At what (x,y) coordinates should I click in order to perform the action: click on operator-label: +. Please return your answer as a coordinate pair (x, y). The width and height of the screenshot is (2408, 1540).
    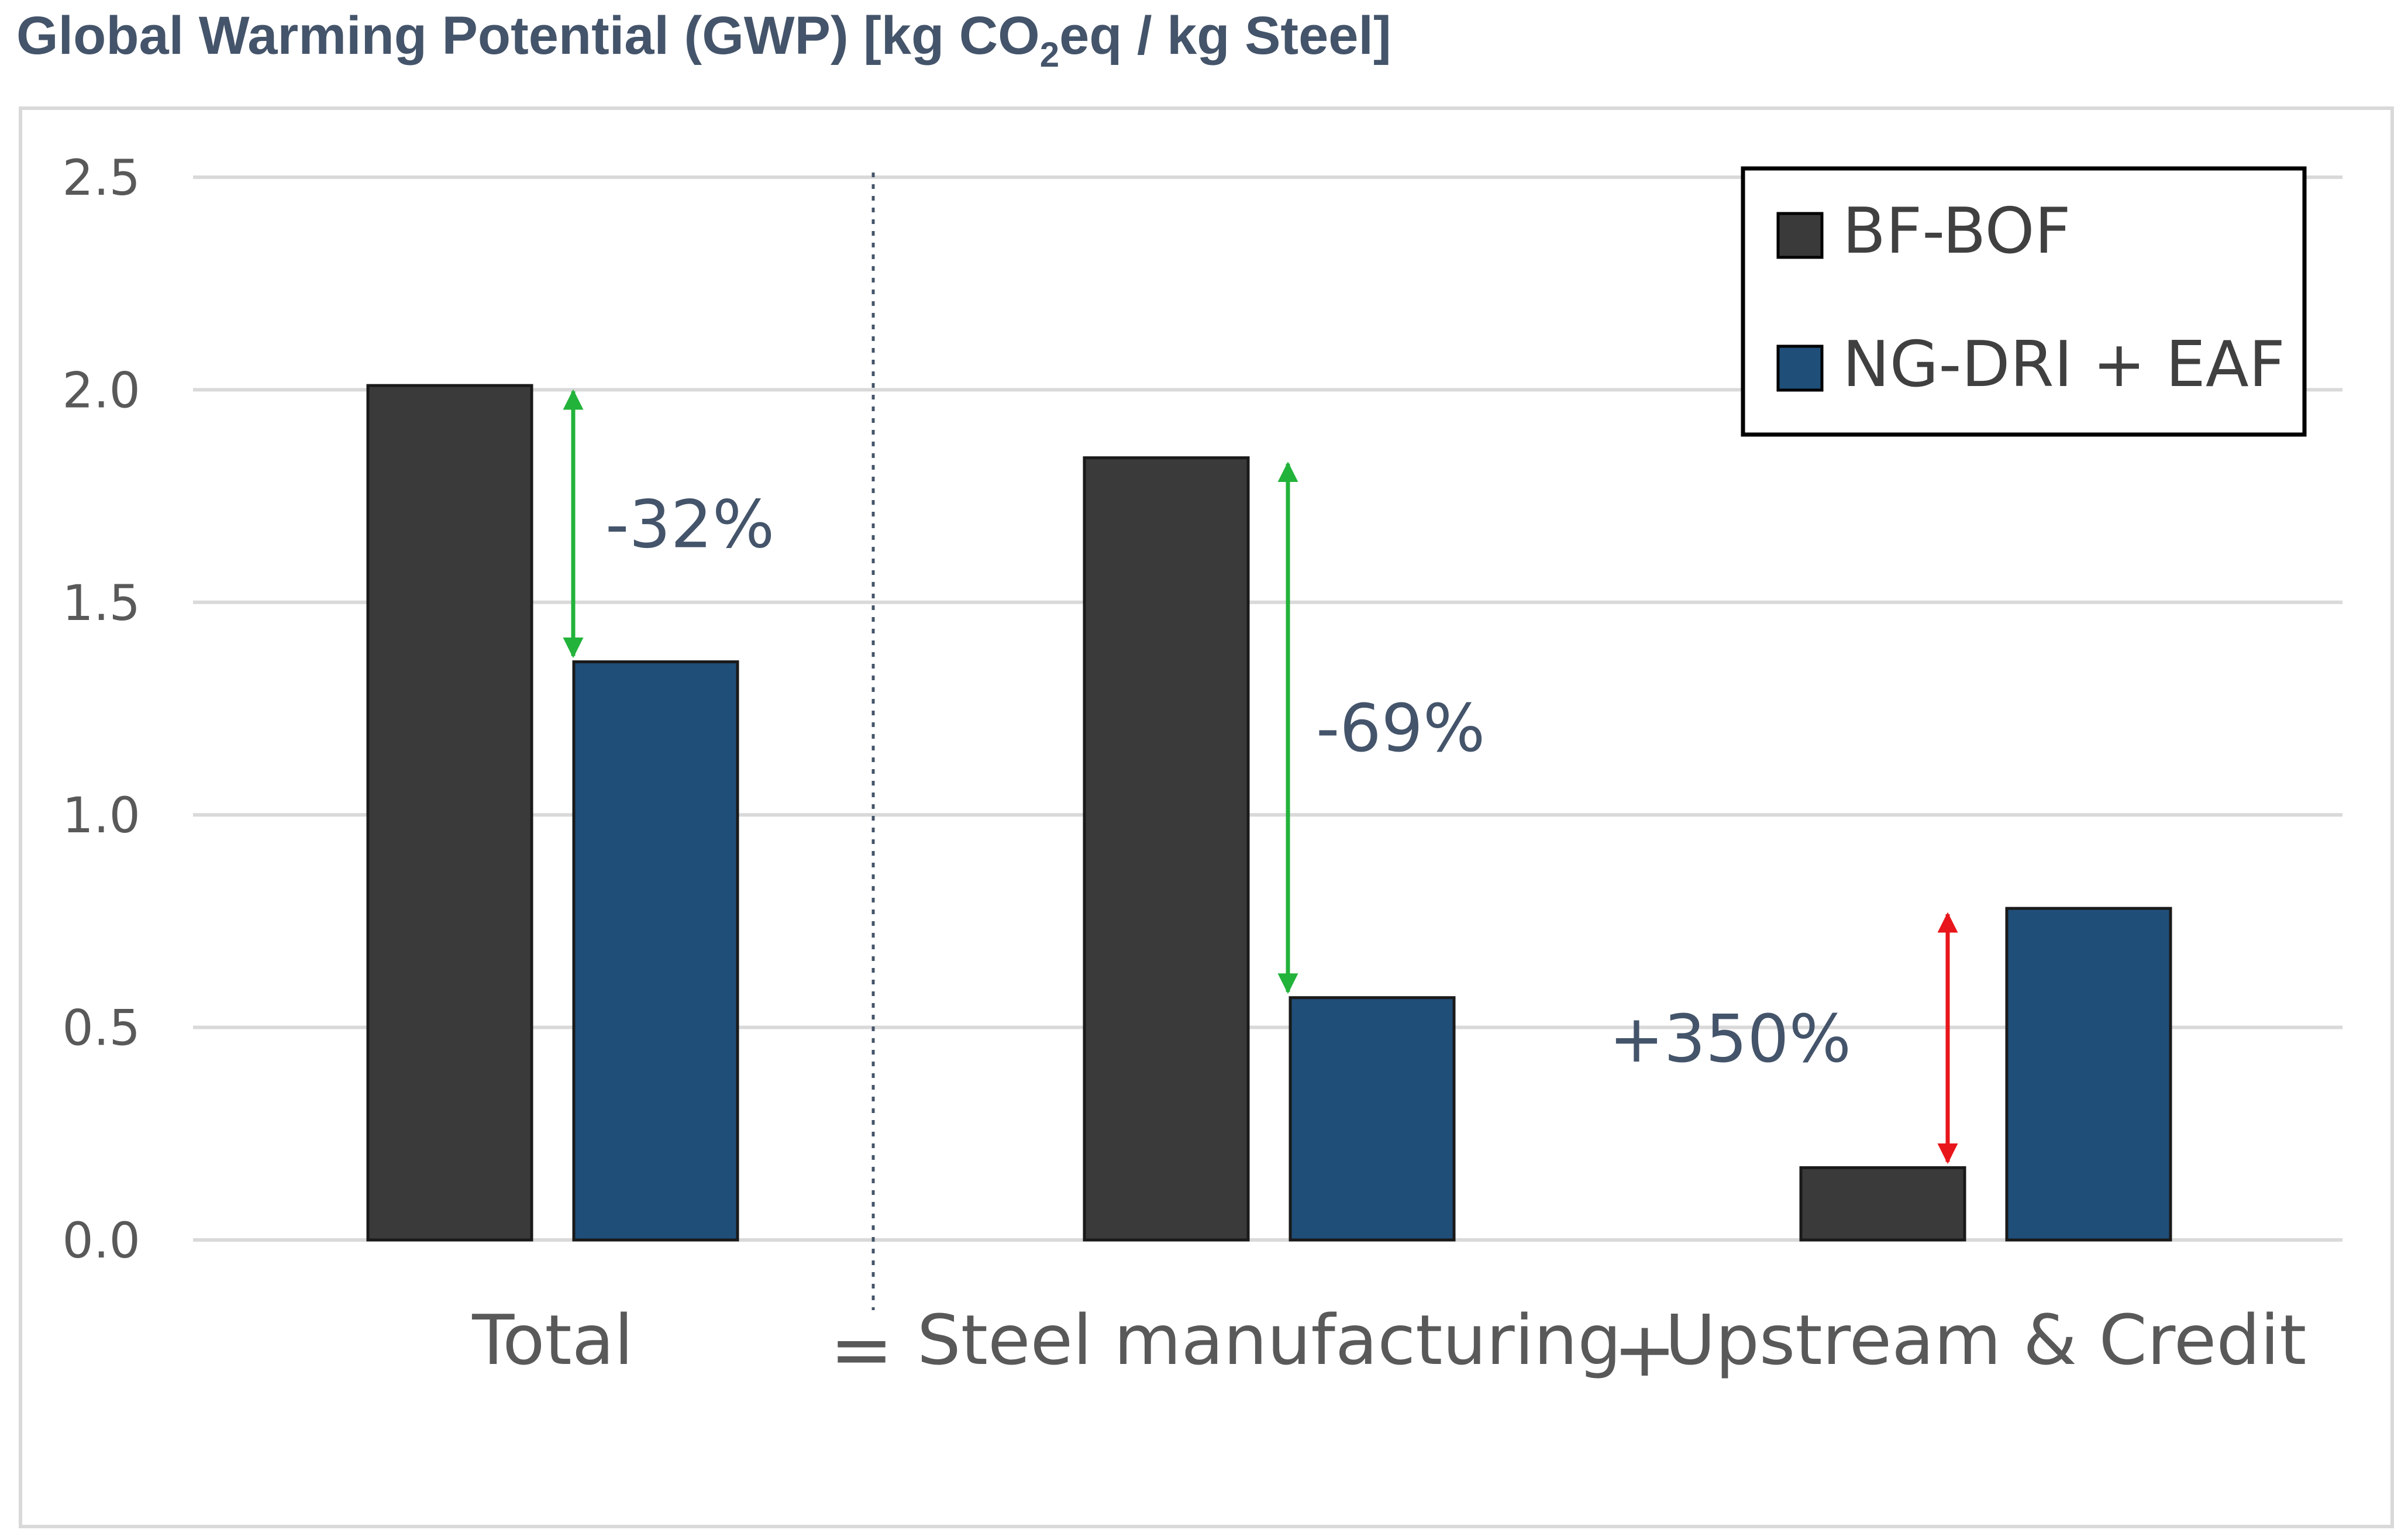
    Looking at the image, I should click on (1645, 1349).